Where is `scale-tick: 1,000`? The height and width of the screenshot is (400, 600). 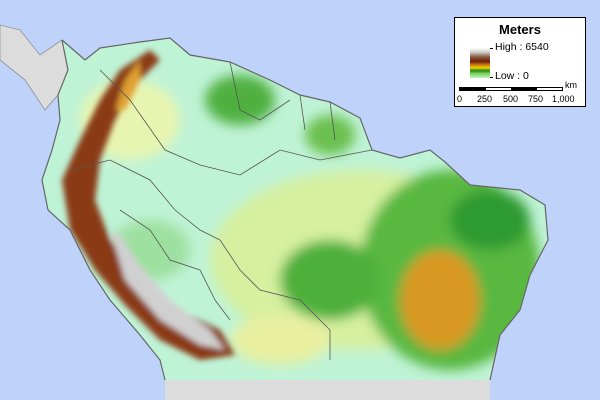
scale-tick: 1,000 is located at coordinates (563, 99).